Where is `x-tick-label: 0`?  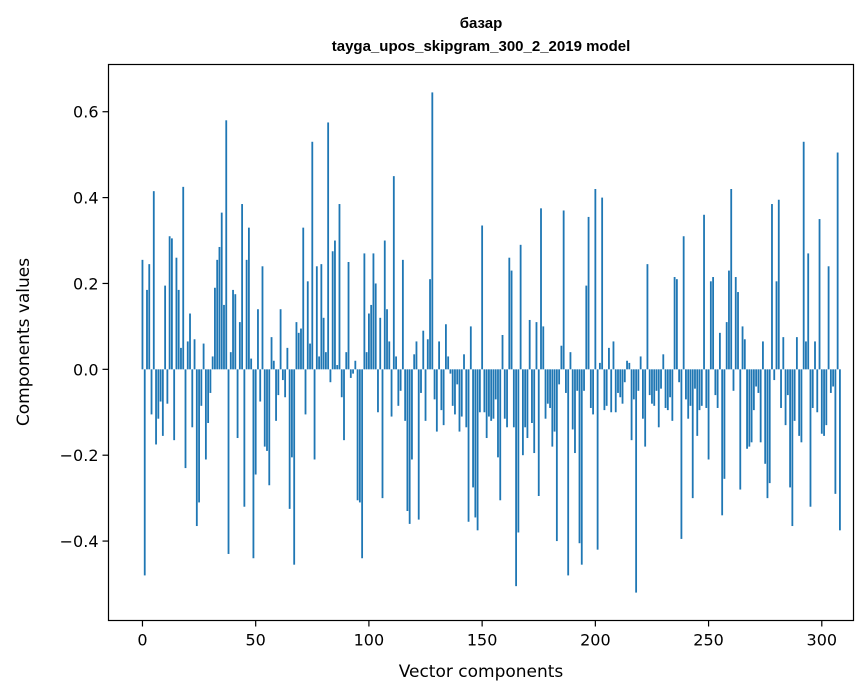
x-tick-label: 0 is located at coordinates (142, 640).